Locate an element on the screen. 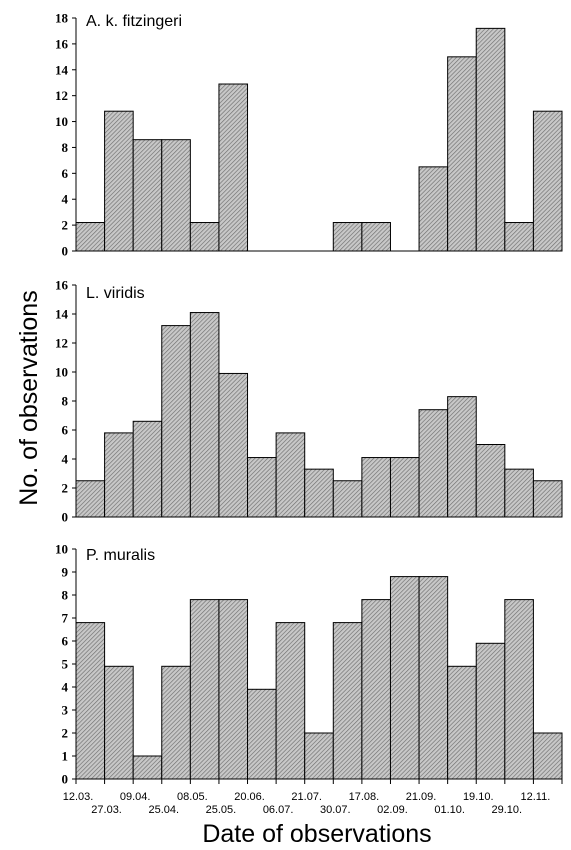  y-tick-label: 3 is located at coordinates (65, 710).